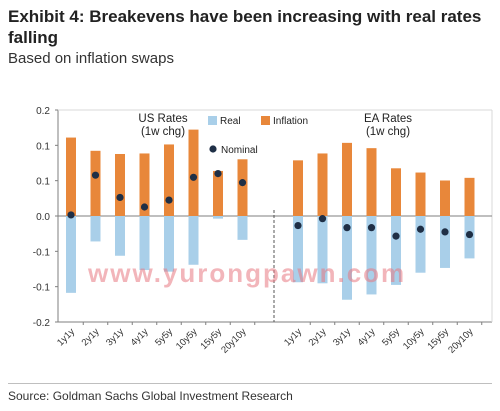 This screenshot has width=500, height=411. I want to click on y-tick-label: 0.0, so click(43, 217).